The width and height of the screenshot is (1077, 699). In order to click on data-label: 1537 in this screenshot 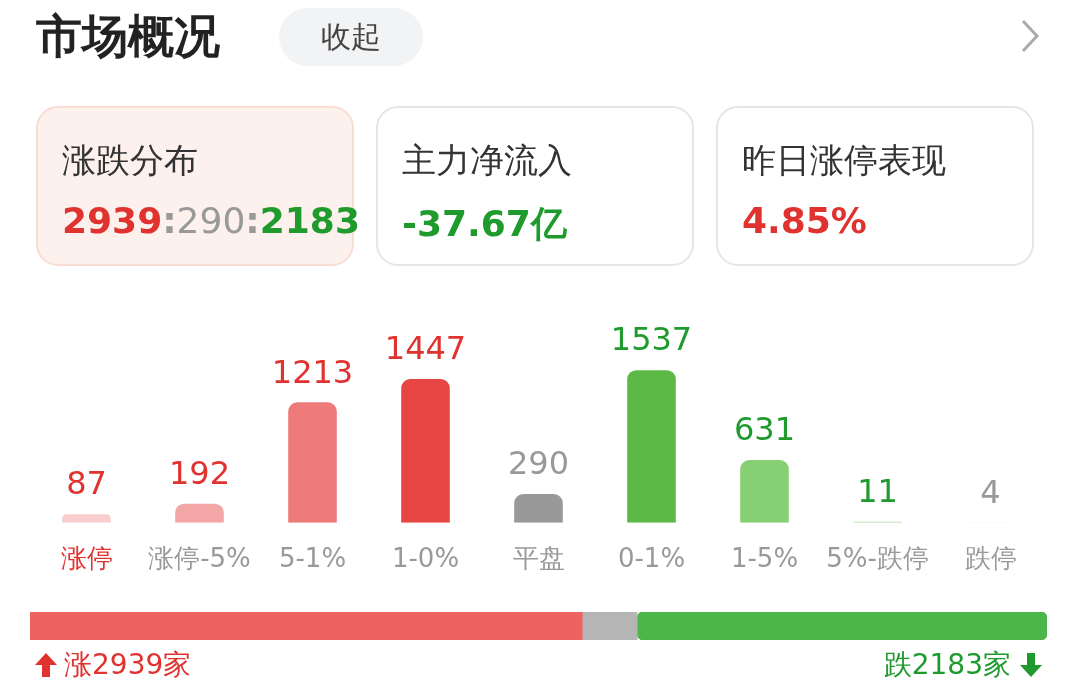, I will do `click(651, 339)`.